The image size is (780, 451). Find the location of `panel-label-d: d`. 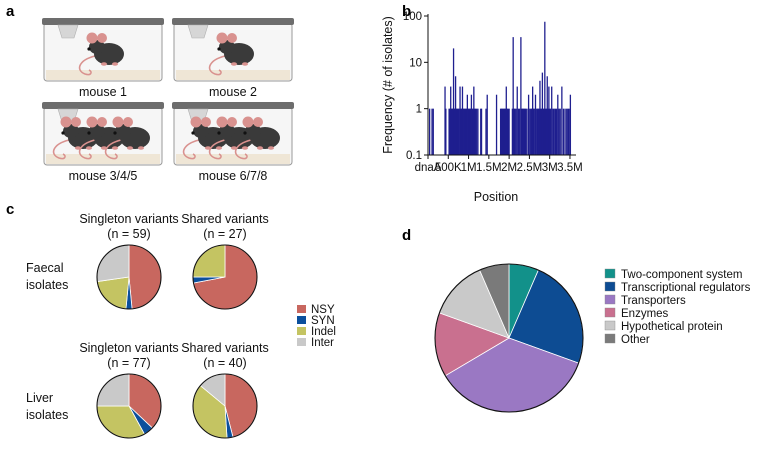

panel-label-d: d is located at coordinates (406, 235).